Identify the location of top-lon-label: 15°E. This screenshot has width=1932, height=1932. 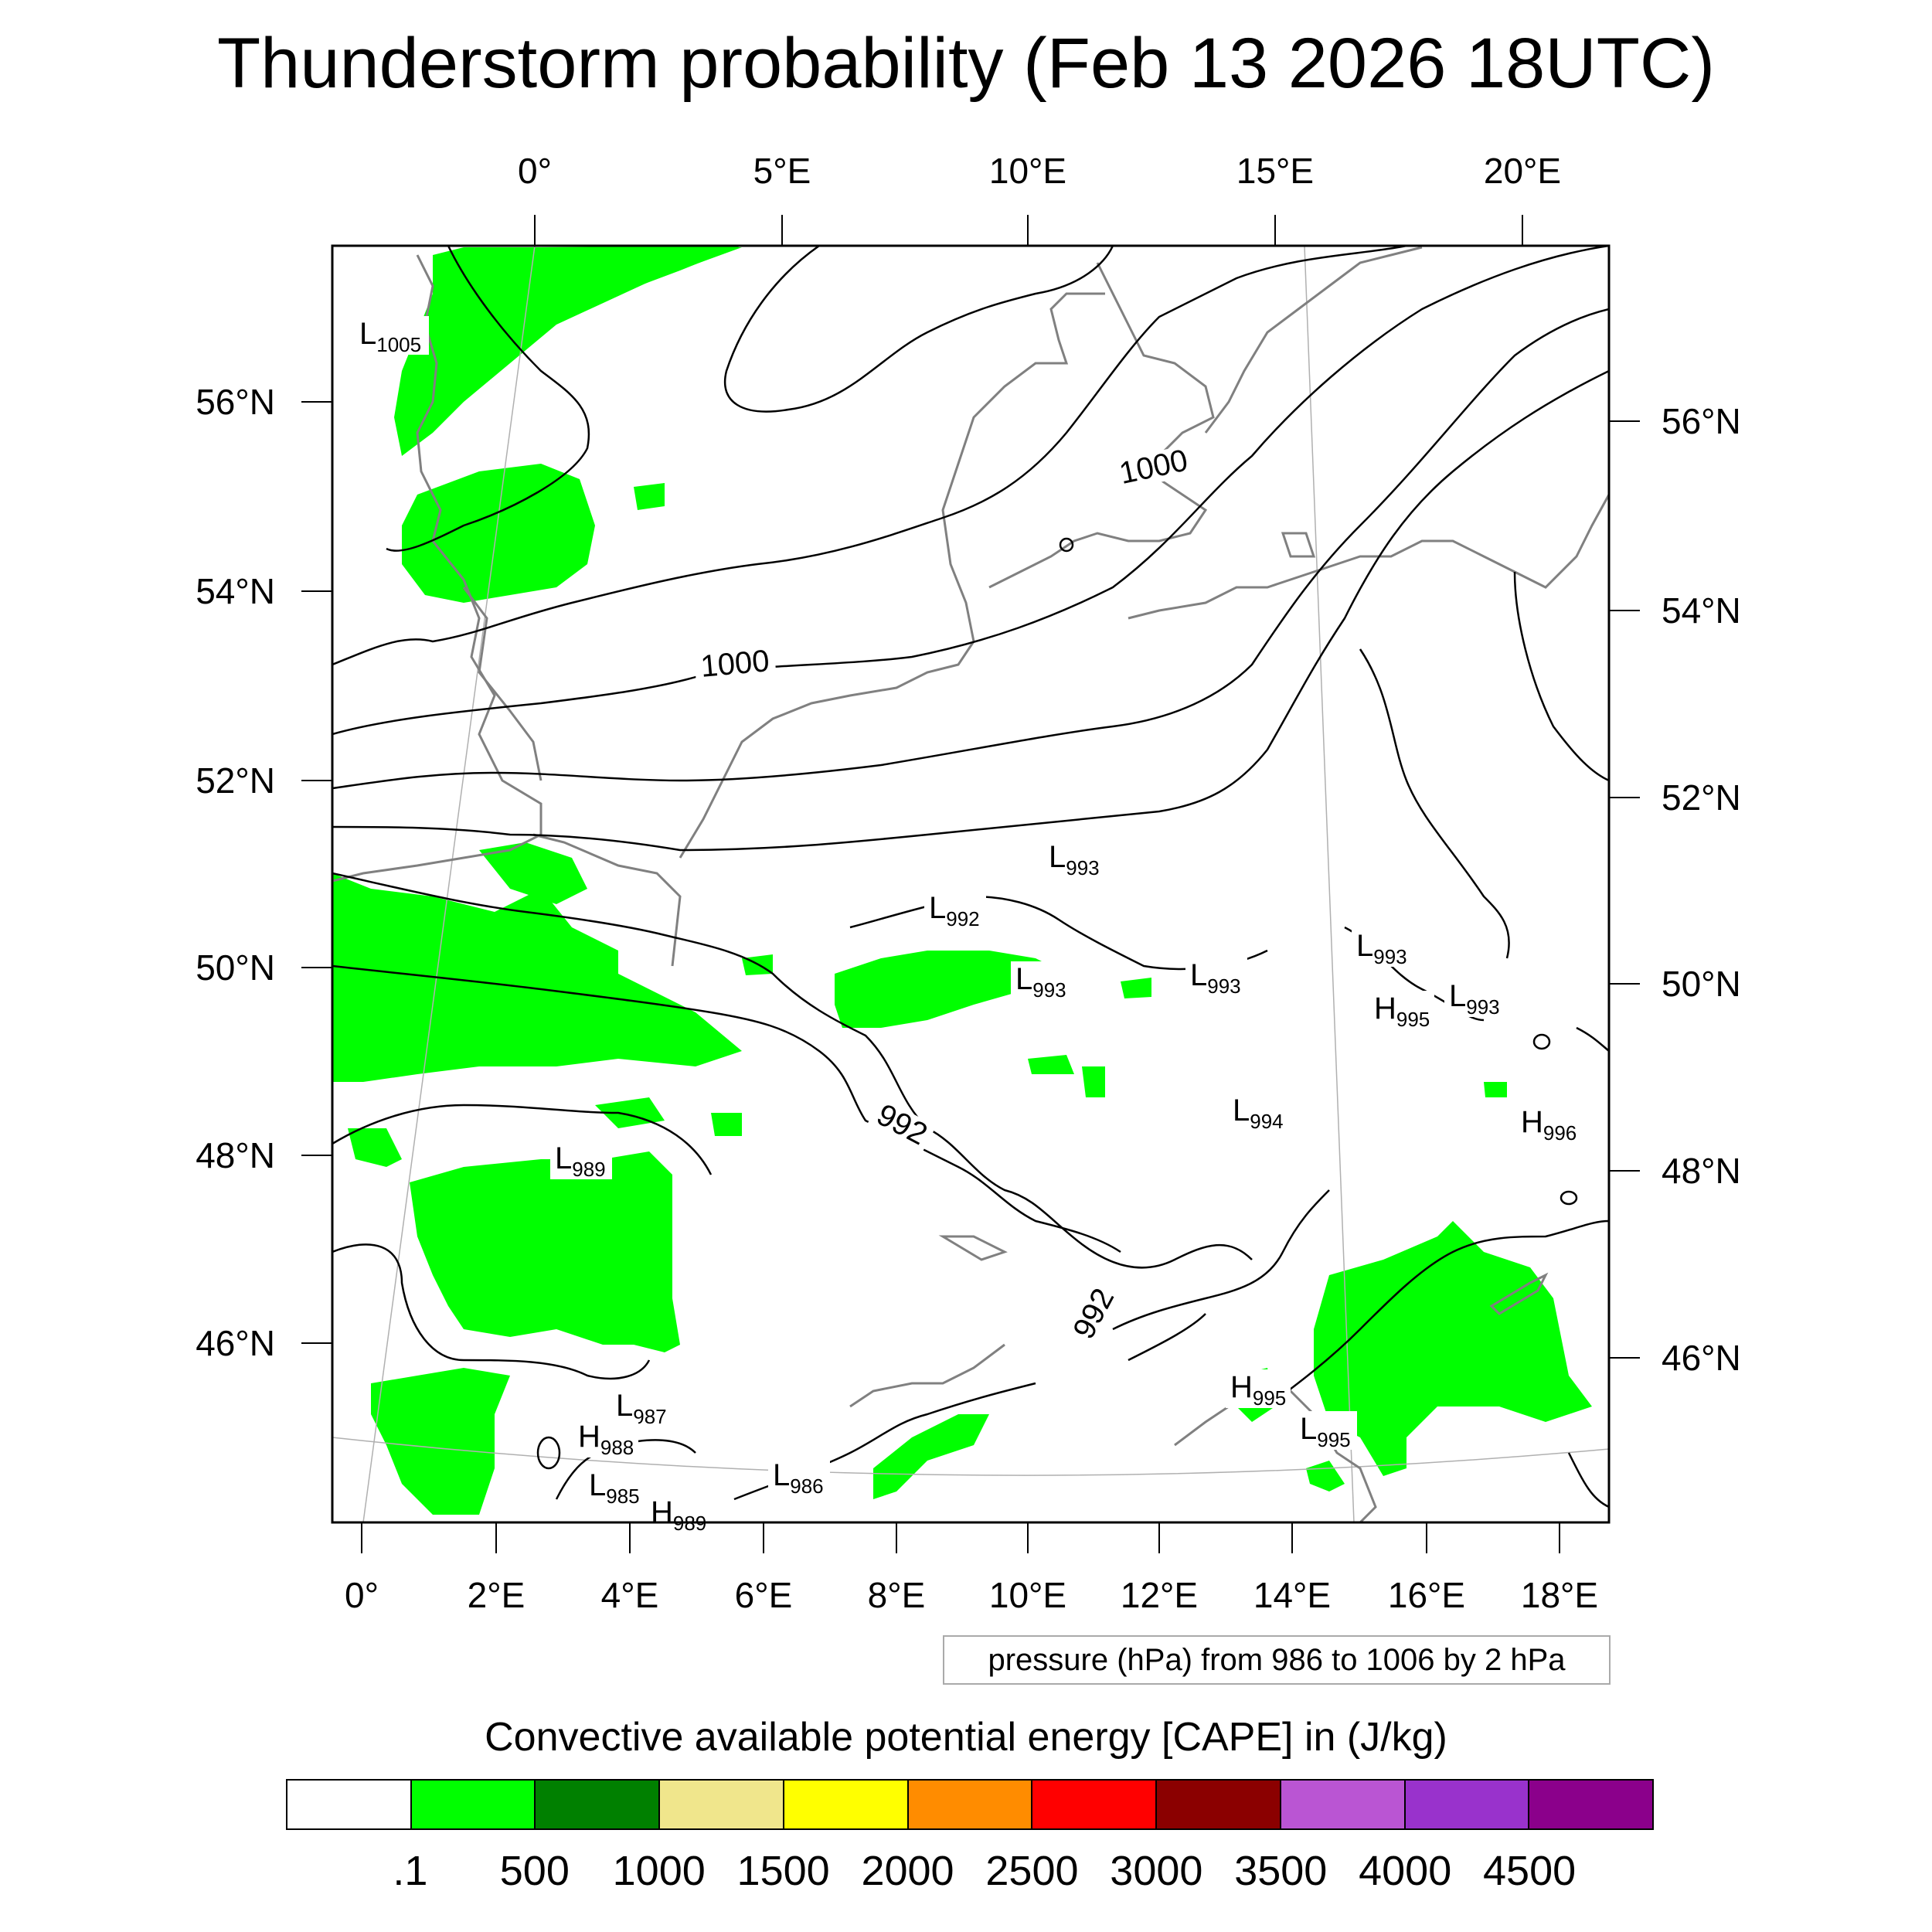
(1275, 171).